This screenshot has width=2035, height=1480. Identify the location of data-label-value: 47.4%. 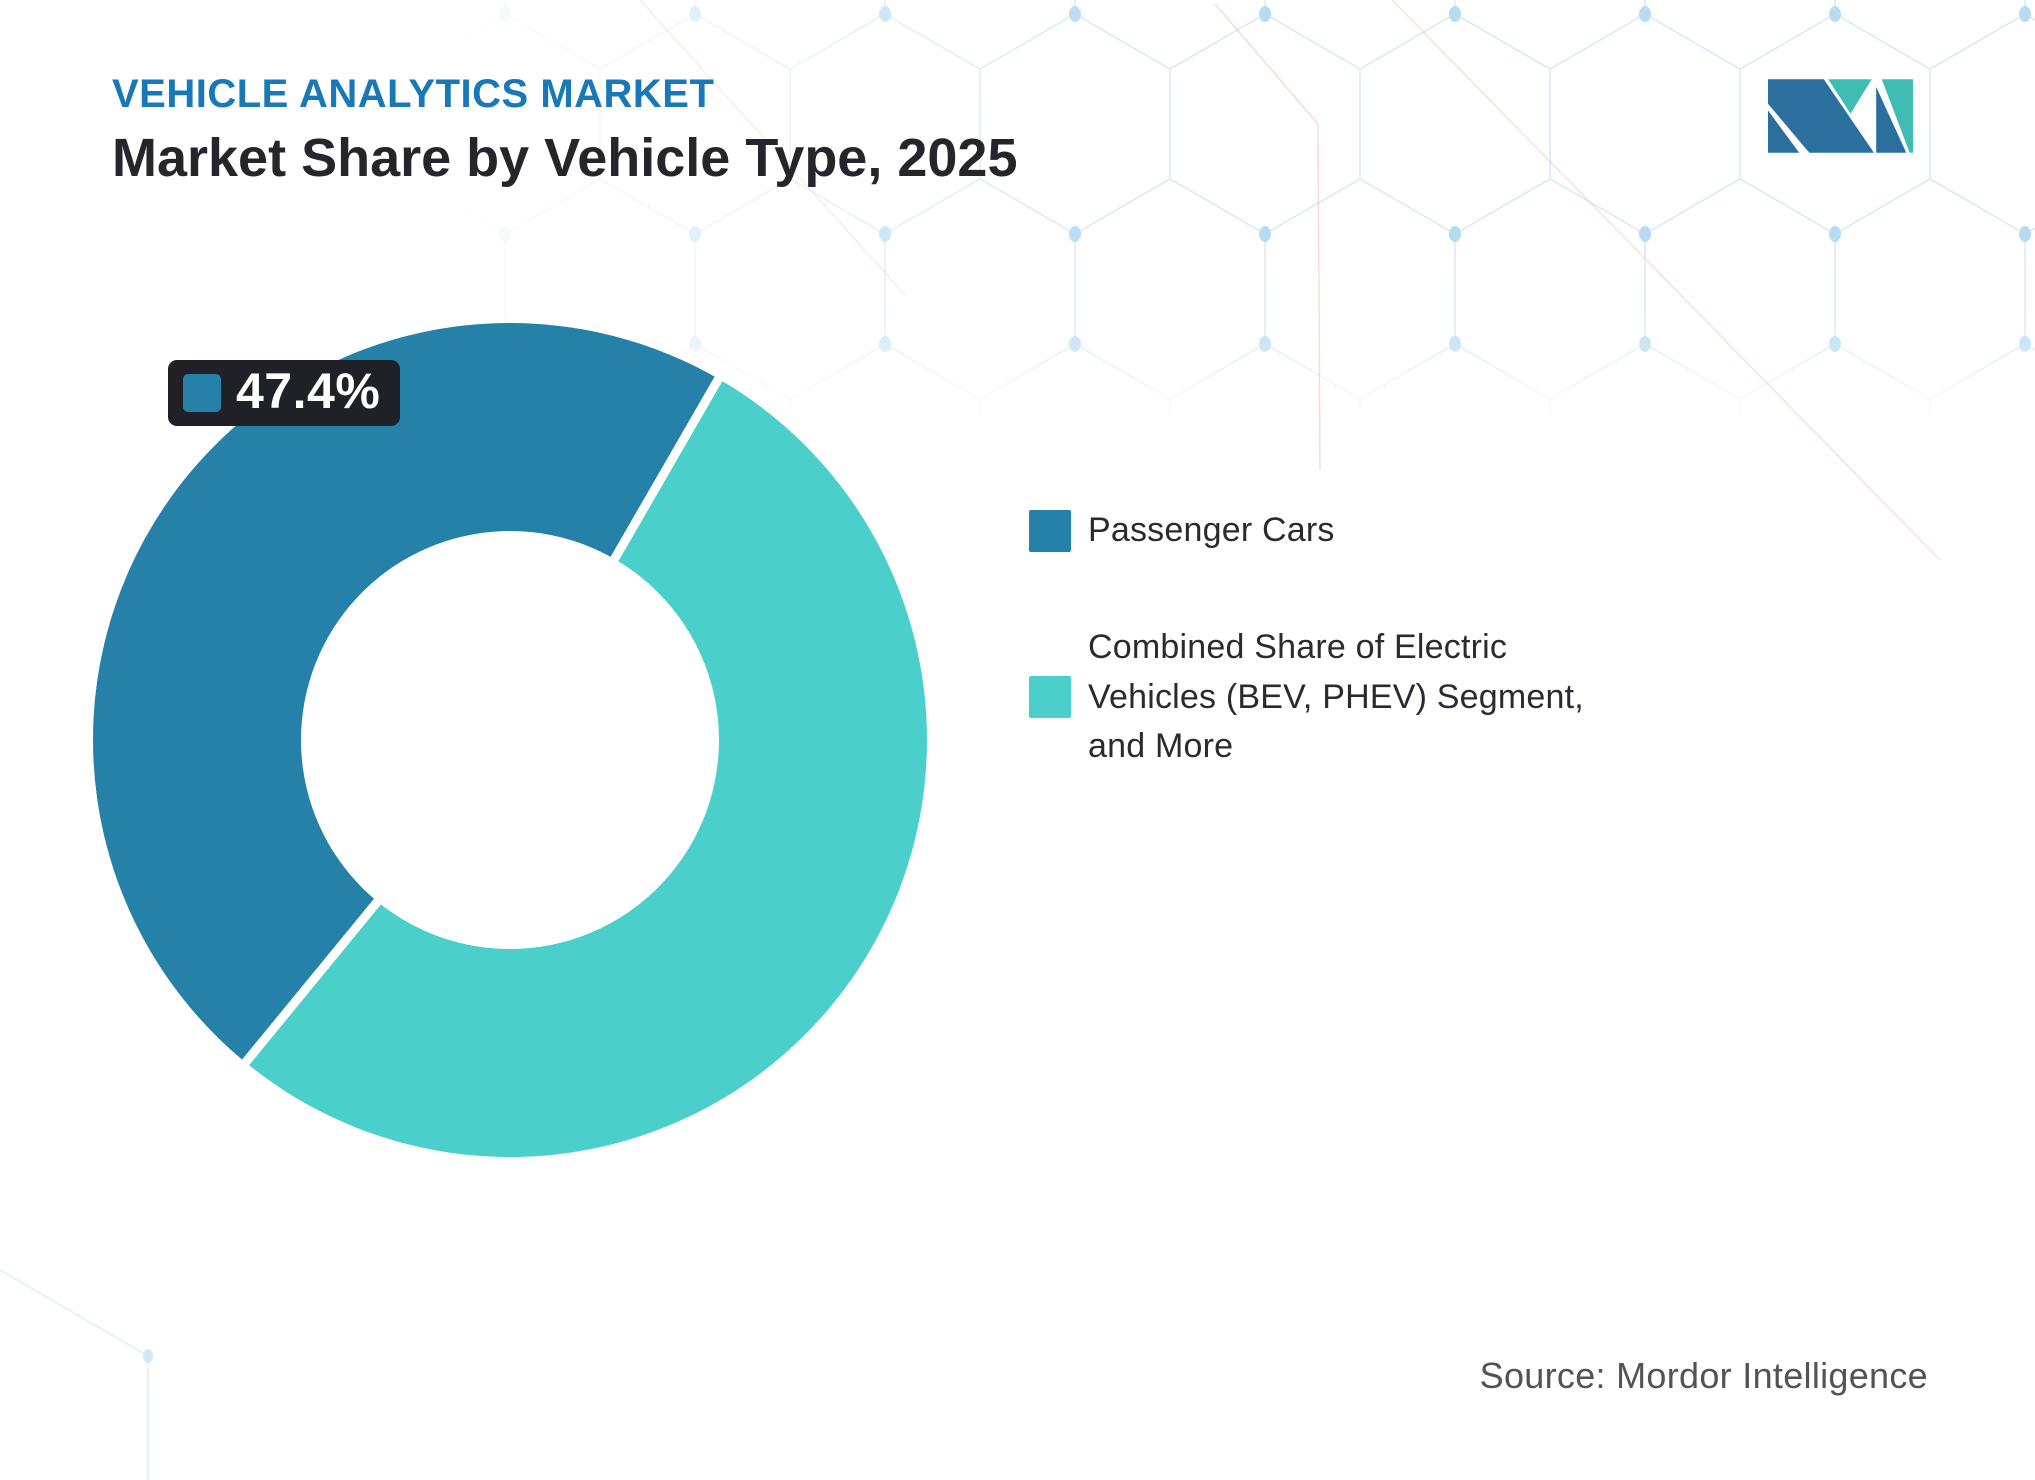
(308, 391).